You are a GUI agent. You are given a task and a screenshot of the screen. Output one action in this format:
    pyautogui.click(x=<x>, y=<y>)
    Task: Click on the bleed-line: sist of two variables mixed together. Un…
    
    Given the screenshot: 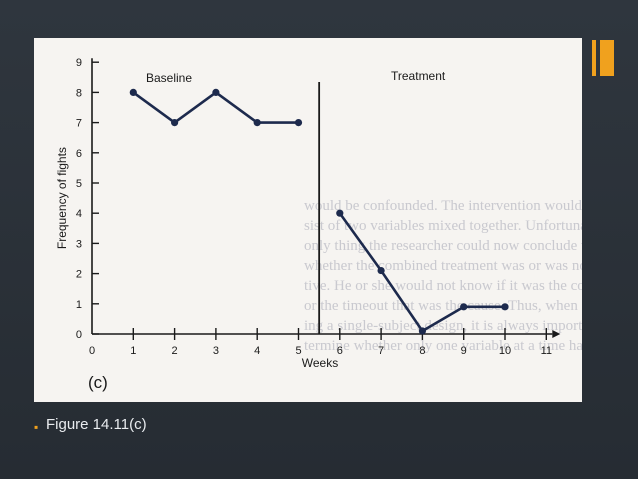 What is the action you would take?
    pyautogui.click(x=443, y=226)
    